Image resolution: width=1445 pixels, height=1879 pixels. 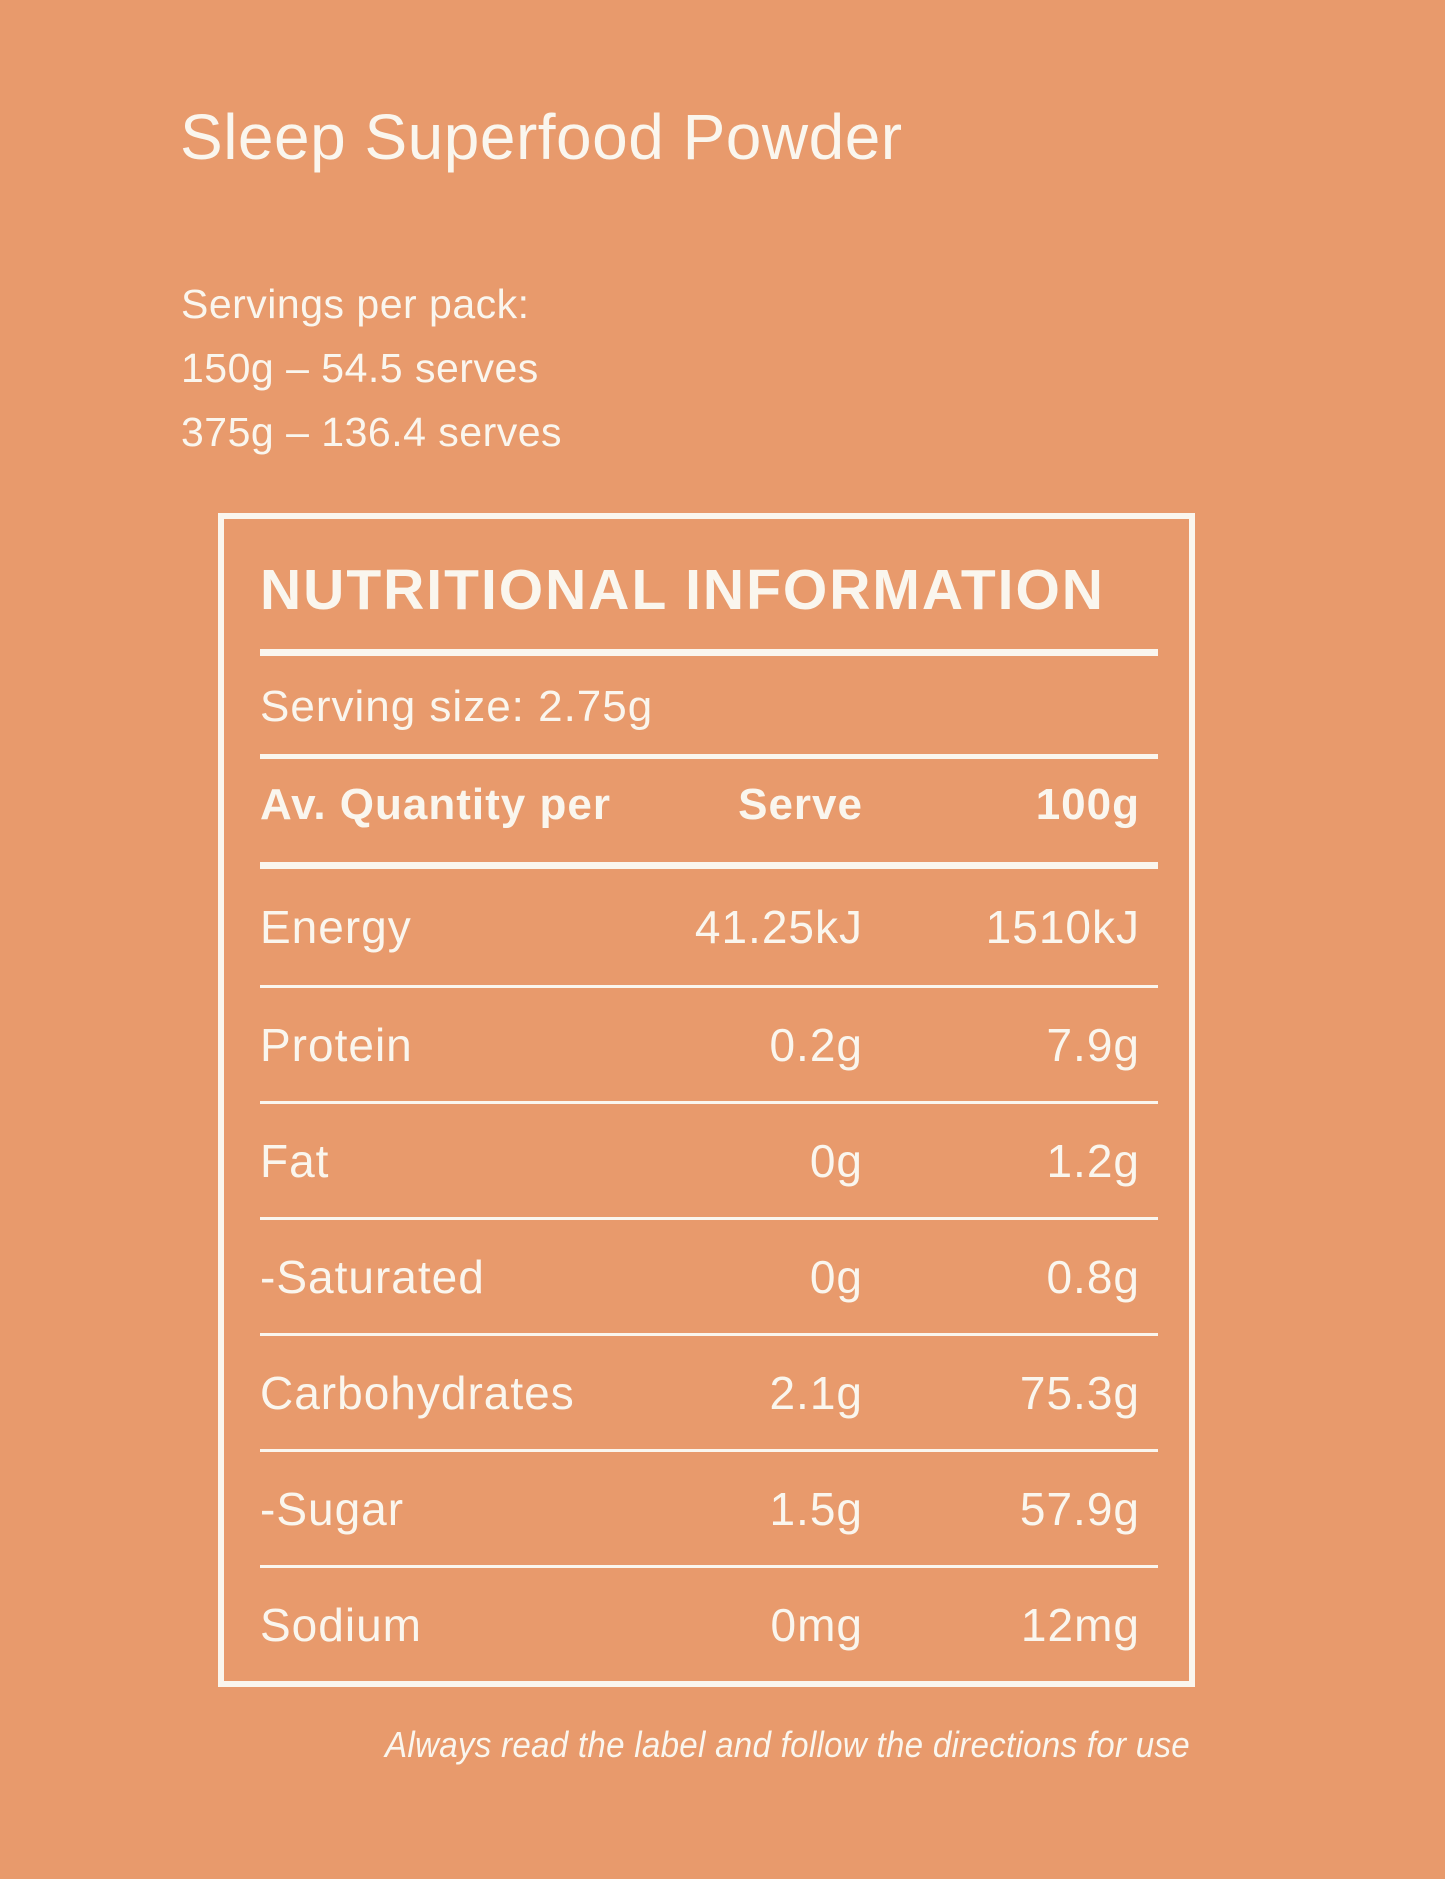 I want to click on table-row: Fat 0g 1.2g, so click(x=709, y=1159).